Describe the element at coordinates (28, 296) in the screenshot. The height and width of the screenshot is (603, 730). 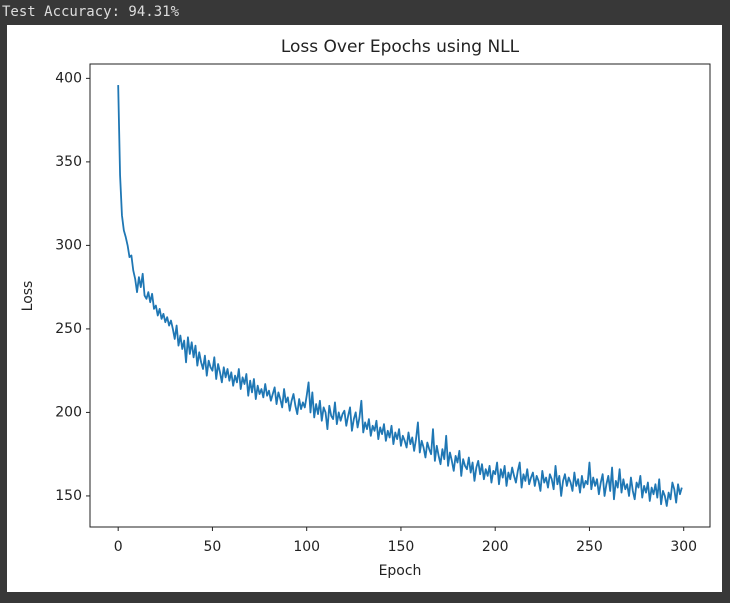
I see `y-axis-label: Loss` at that location.